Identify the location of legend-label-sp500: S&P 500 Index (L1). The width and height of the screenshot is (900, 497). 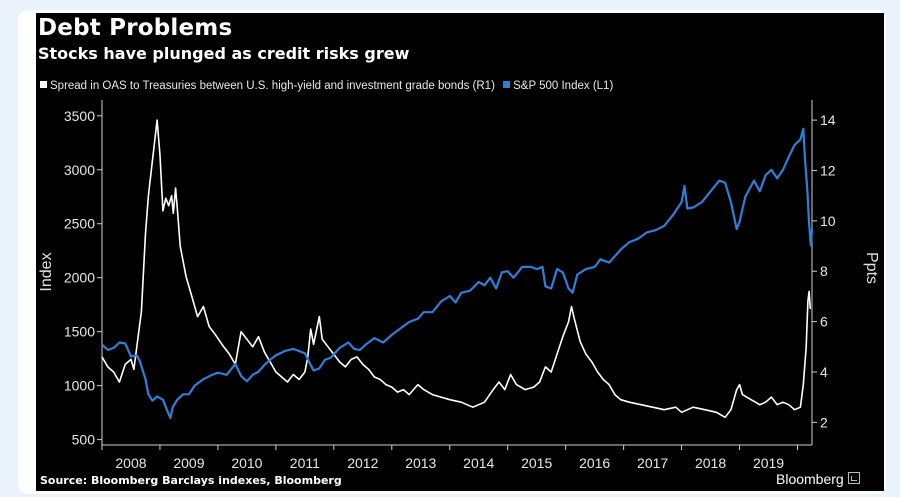
(563, 86).